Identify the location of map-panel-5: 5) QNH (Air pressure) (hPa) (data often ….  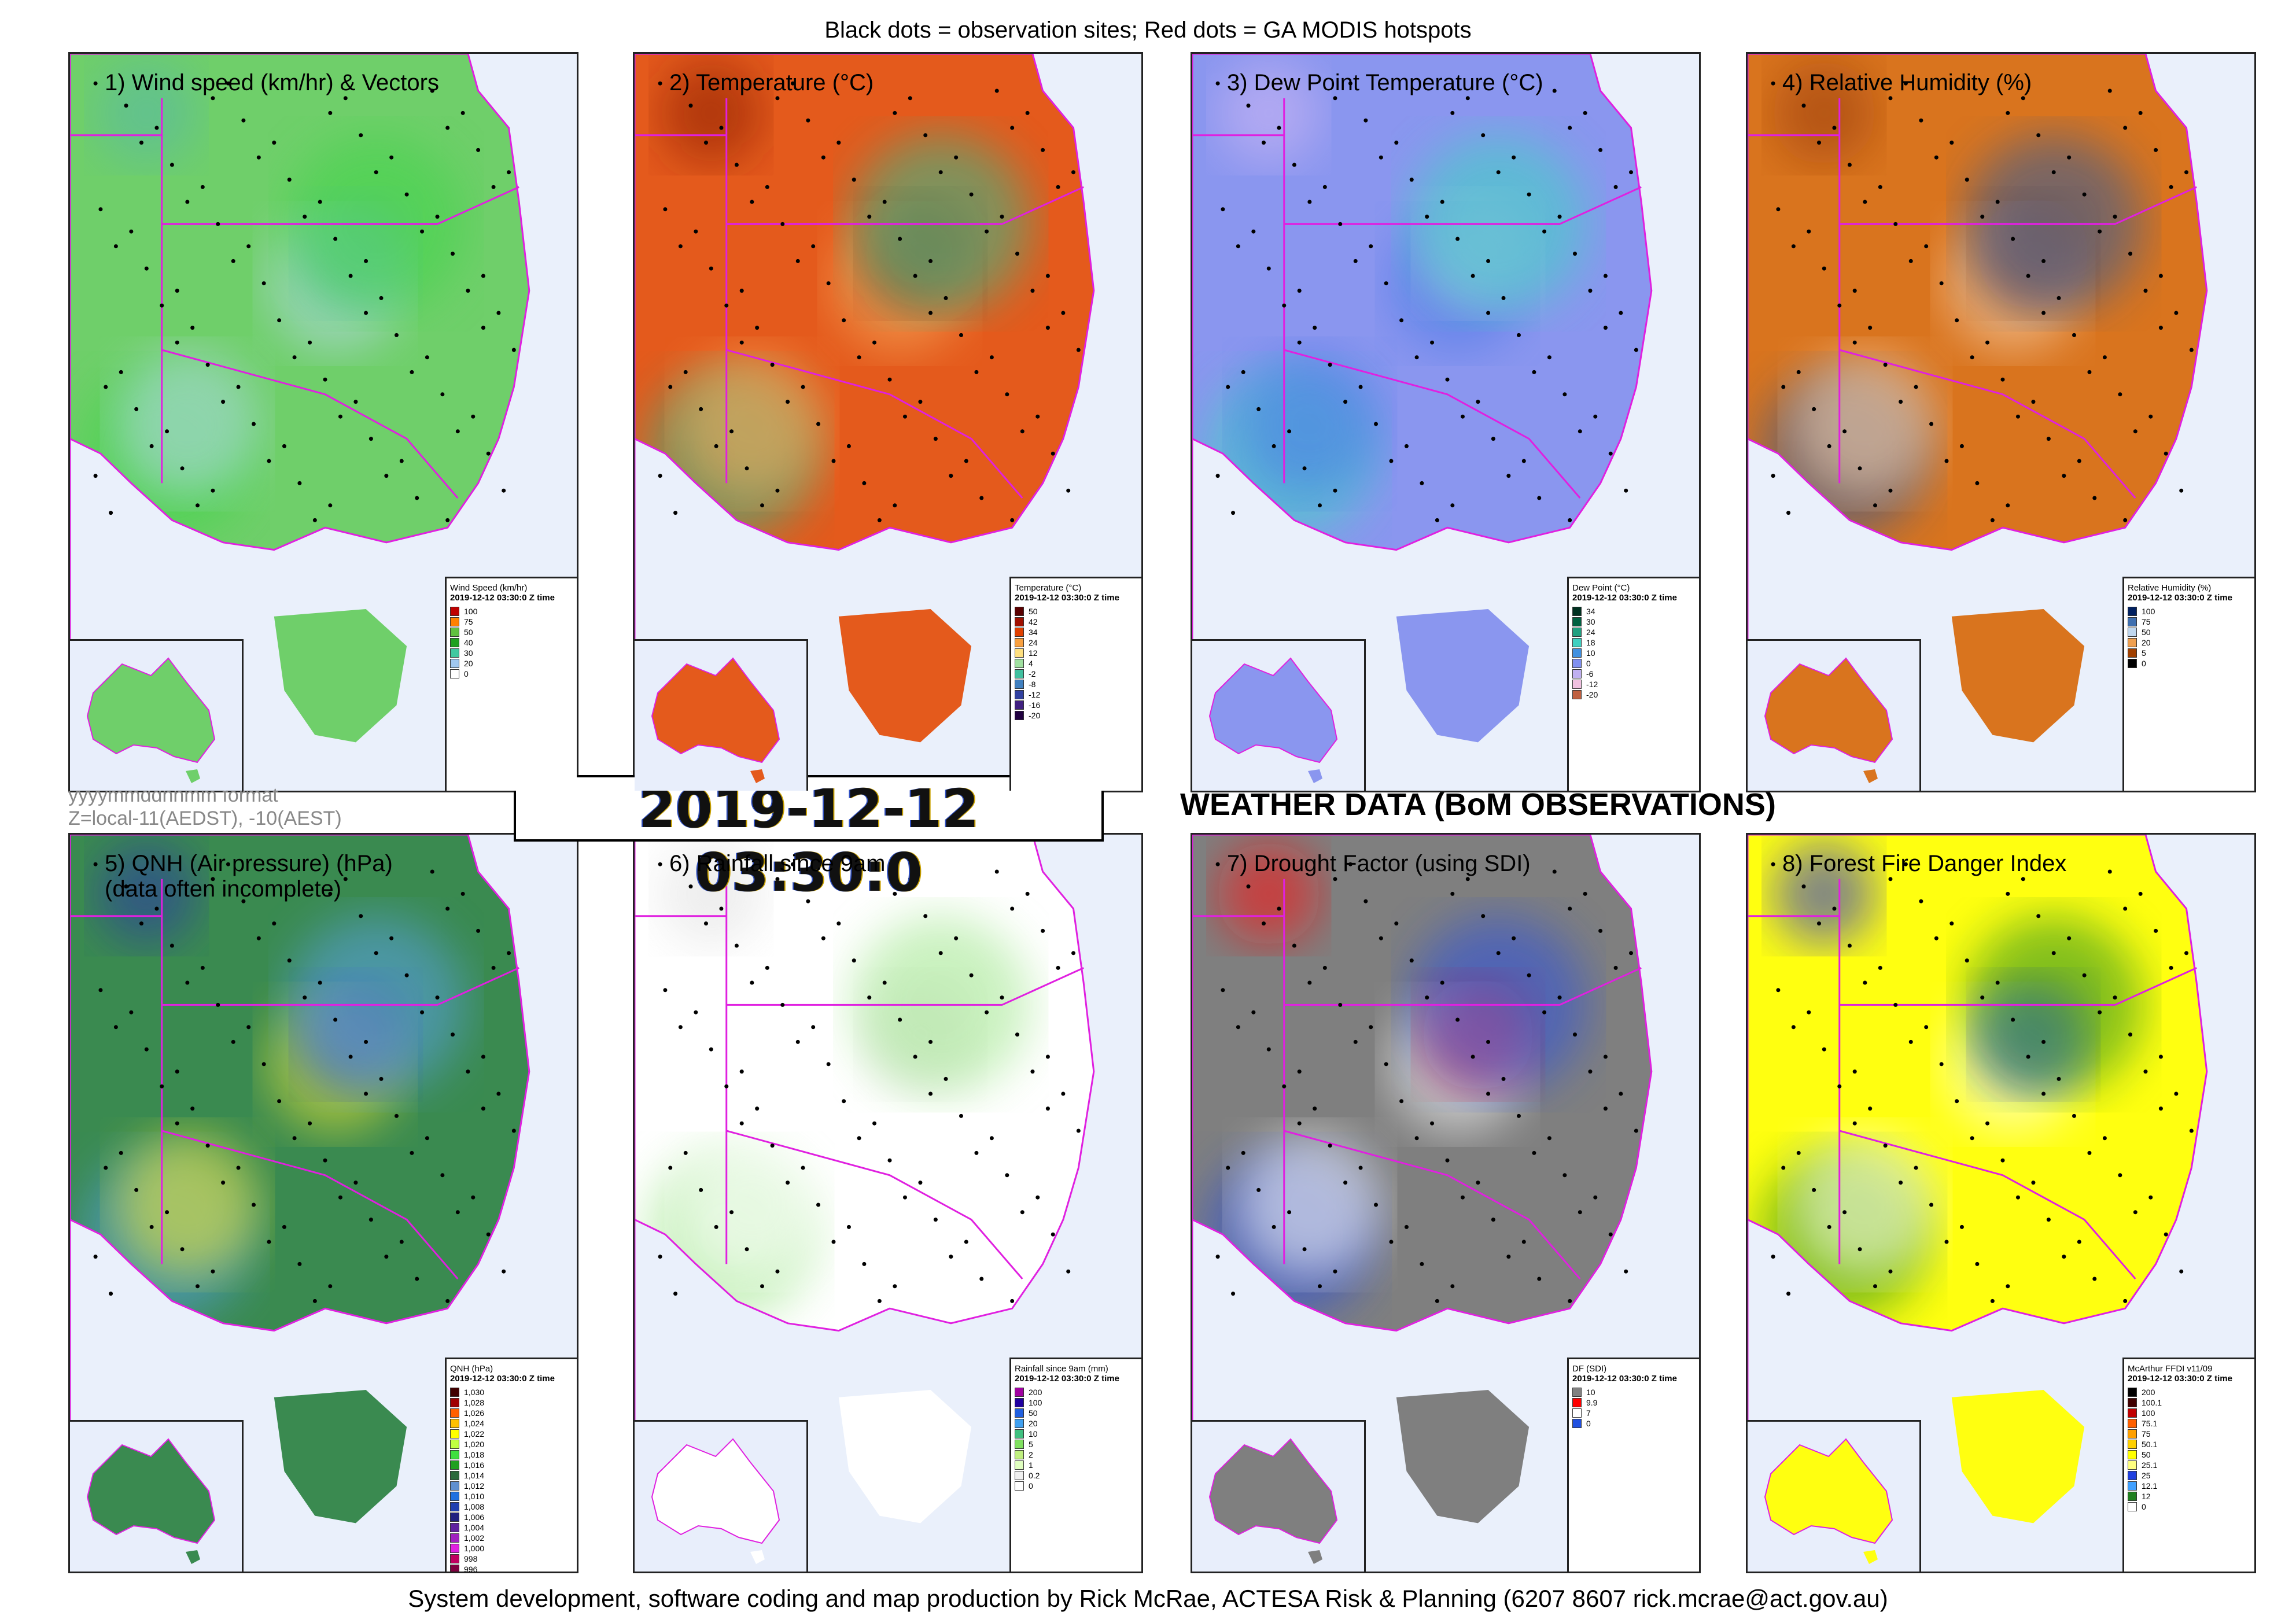
(323, 1203).